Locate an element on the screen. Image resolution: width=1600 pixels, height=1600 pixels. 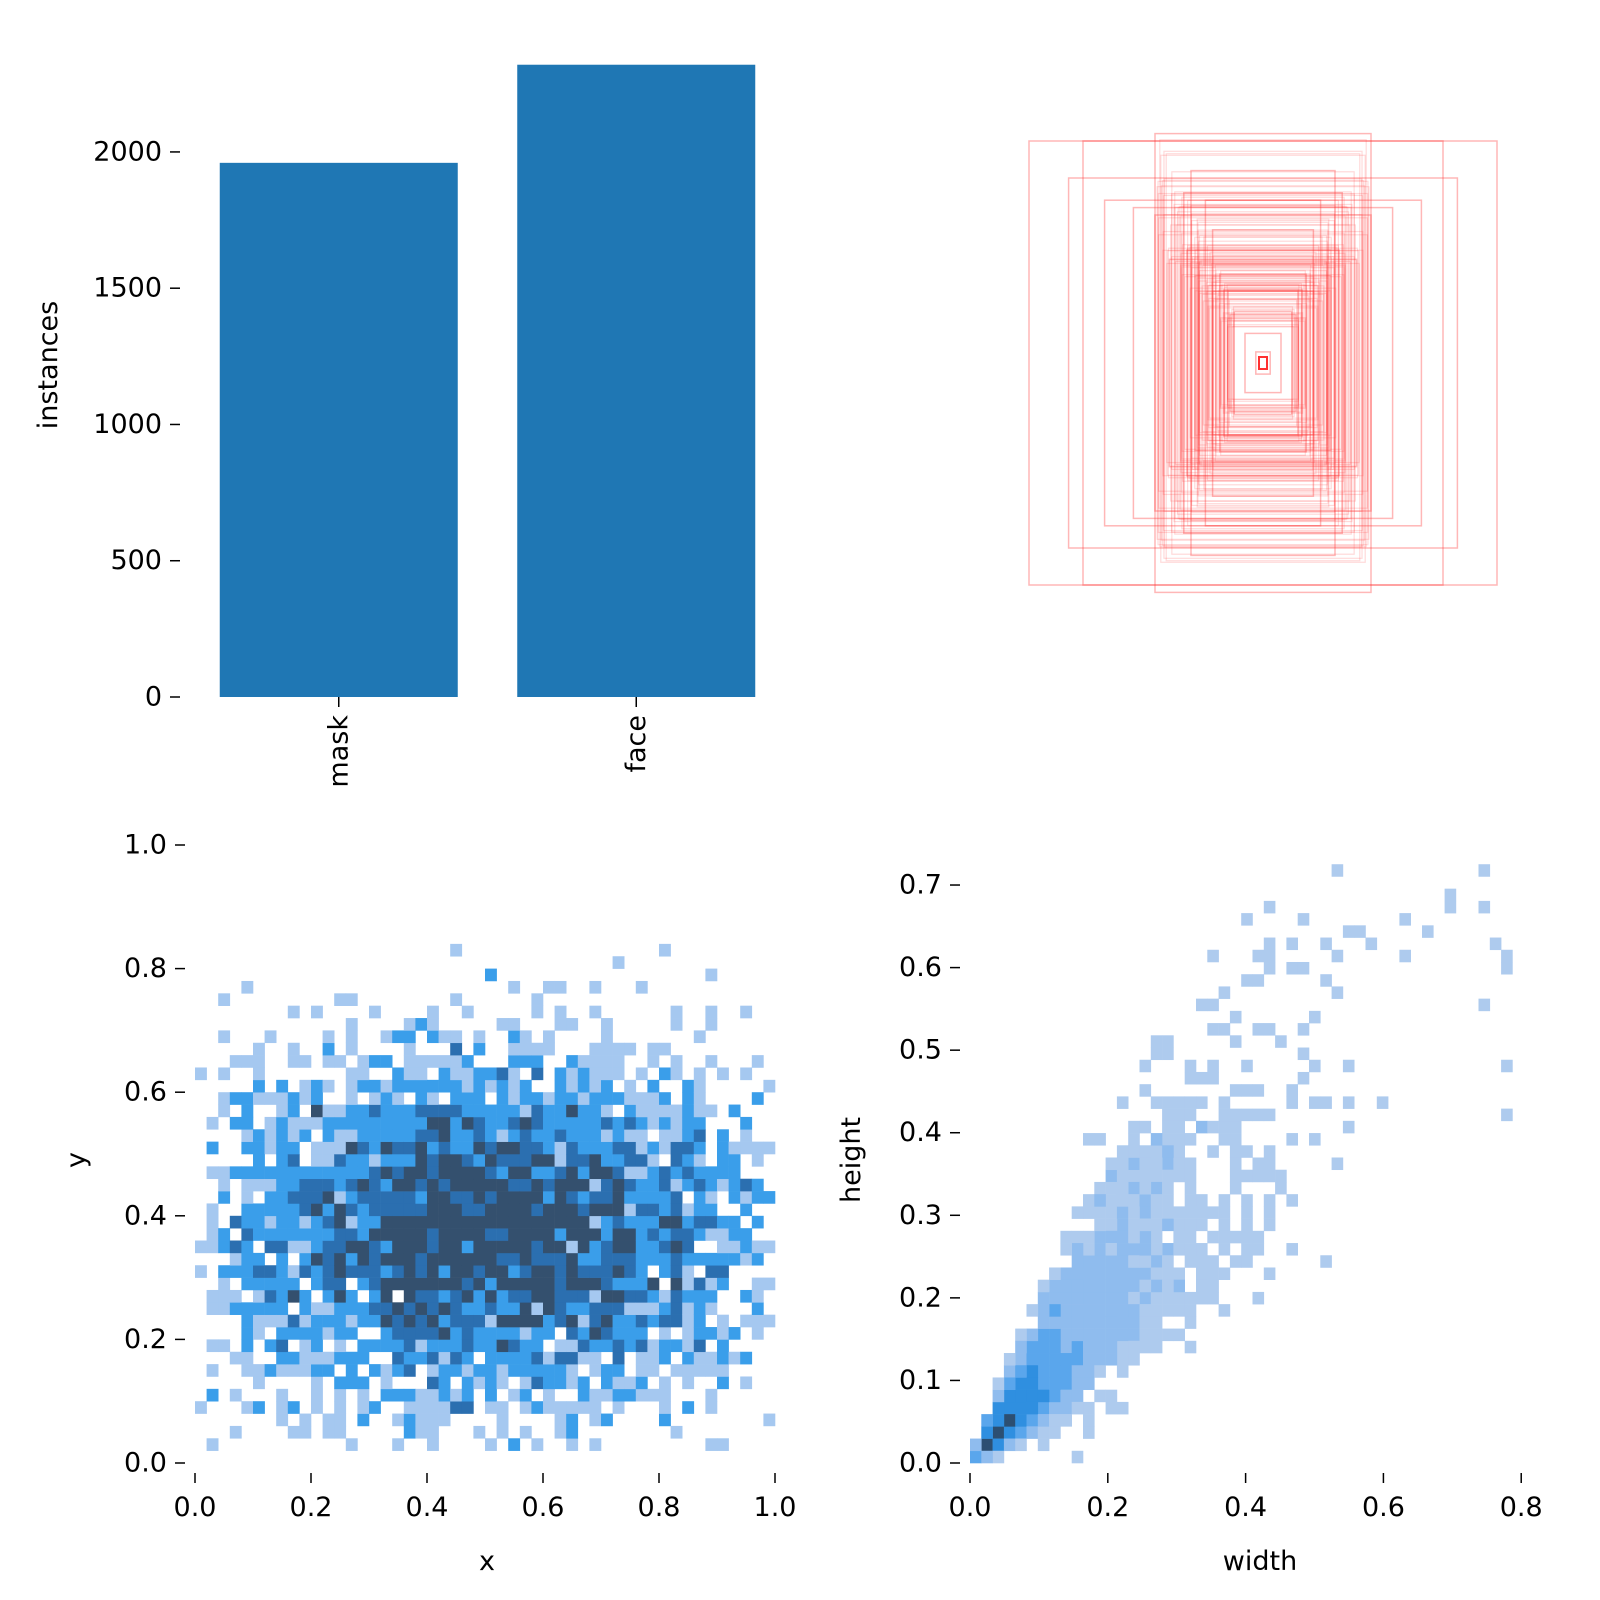
xy-y-tick-label: 0.6 is located at coordinates (145, 1092).